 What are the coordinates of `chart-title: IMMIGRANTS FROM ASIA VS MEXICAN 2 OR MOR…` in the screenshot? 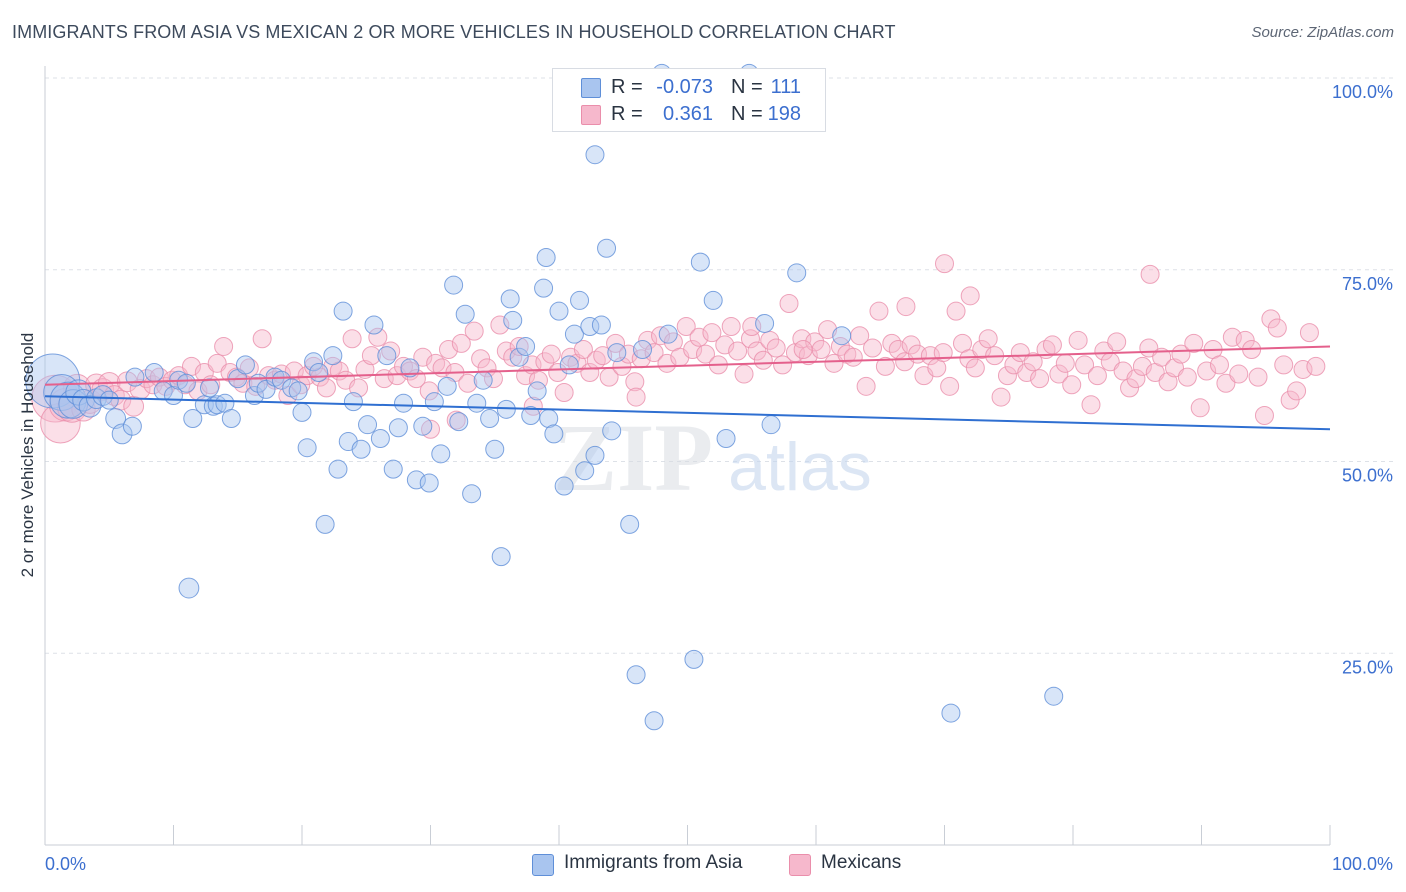 It's located at (454, 32).